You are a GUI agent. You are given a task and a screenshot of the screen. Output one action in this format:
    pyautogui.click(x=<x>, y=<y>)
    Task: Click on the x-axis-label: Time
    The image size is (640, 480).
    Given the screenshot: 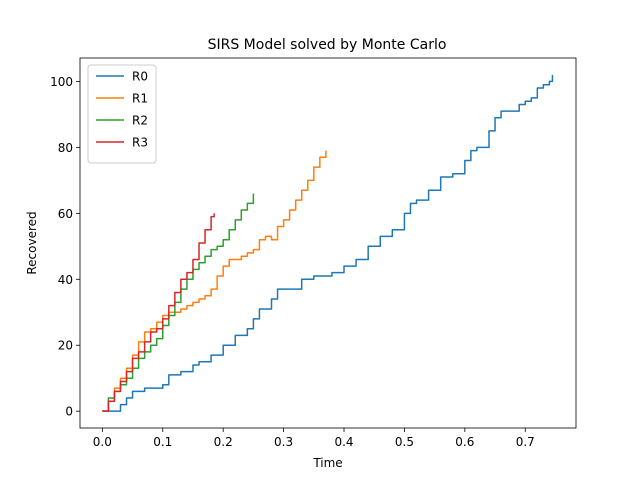 What is the action you would take?
    pyautogui.click(x=327, y=463)
    